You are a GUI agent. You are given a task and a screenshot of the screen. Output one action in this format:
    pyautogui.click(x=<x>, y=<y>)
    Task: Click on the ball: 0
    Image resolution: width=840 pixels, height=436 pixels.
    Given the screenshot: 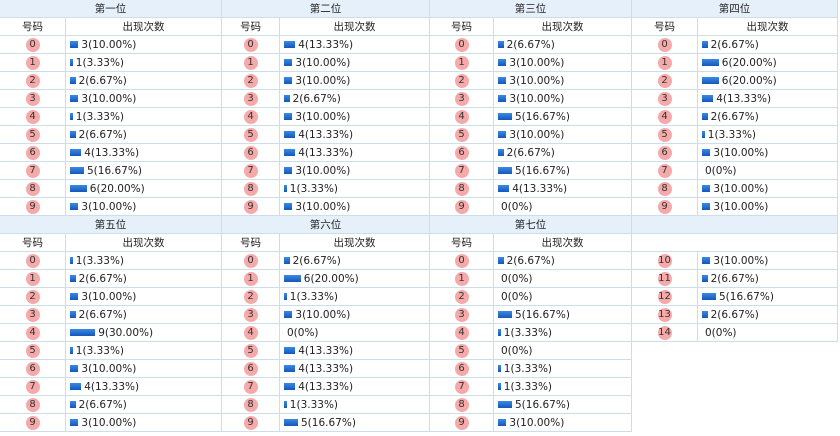 What is the action you would take?
    pyautogui.click(x=250, y=260)
    